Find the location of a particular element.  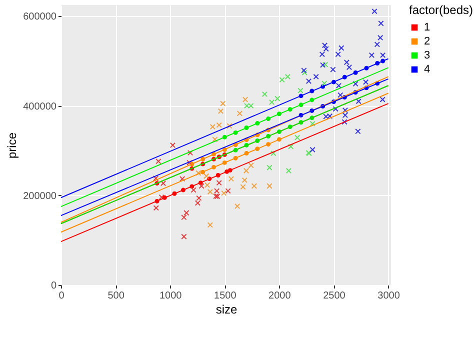

legend-label: 4 is located at coordinates (427, 70).